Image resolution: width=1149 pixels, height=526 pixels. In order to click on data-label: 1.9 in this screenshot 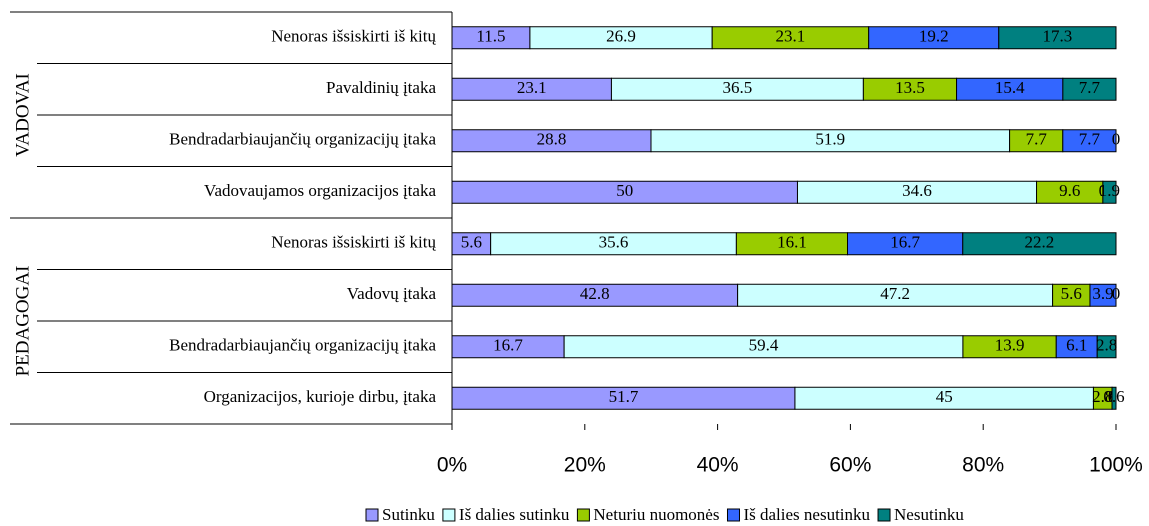, I will do `click(1109, 190)`.